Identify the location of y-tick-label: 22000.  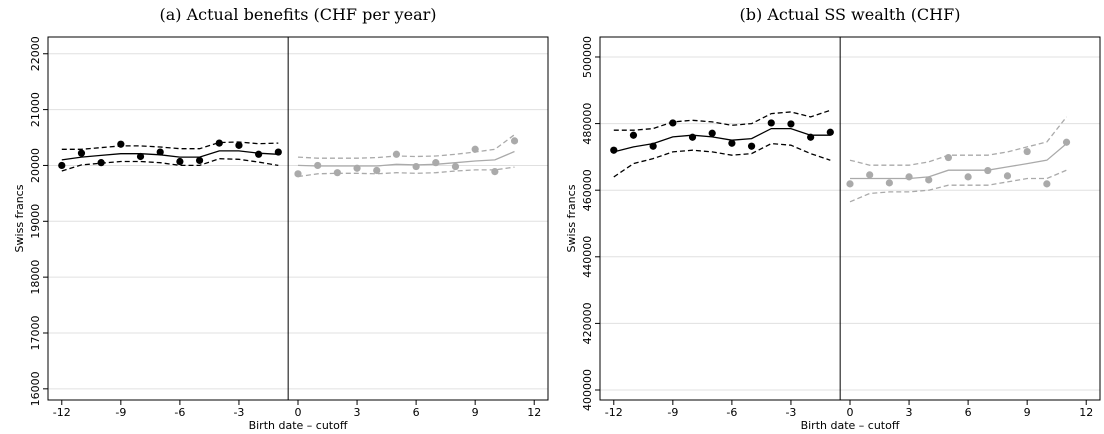
(35, 53).